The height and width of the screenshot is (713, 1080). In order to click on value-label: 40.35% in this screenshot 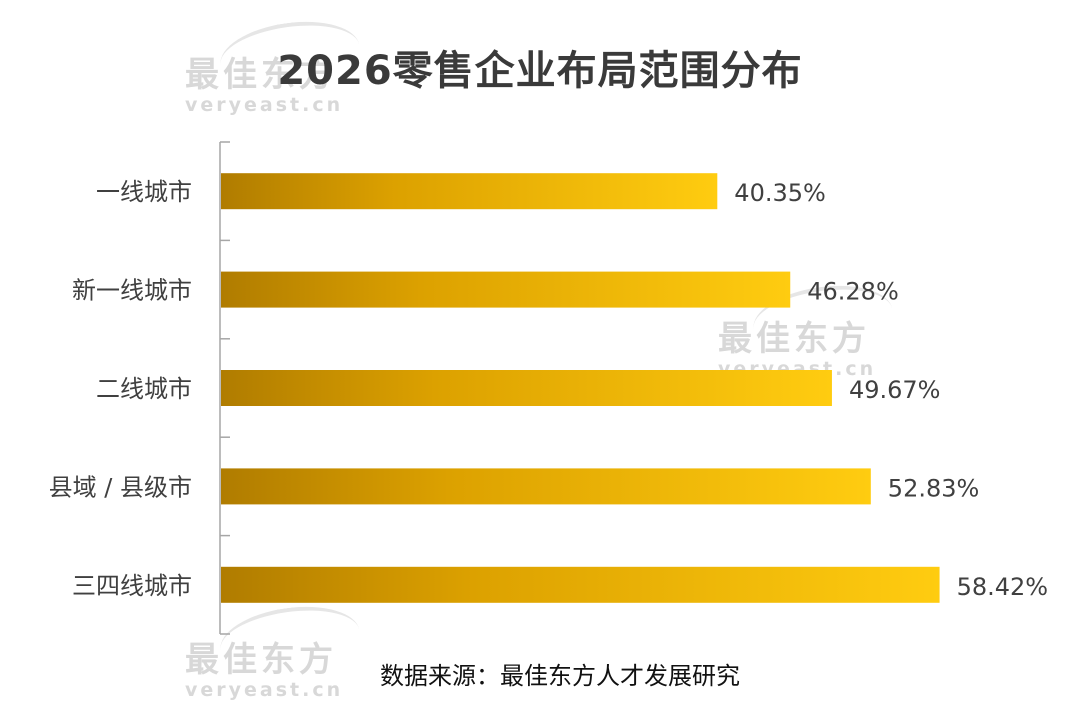, I will do `click(780, 193)`.